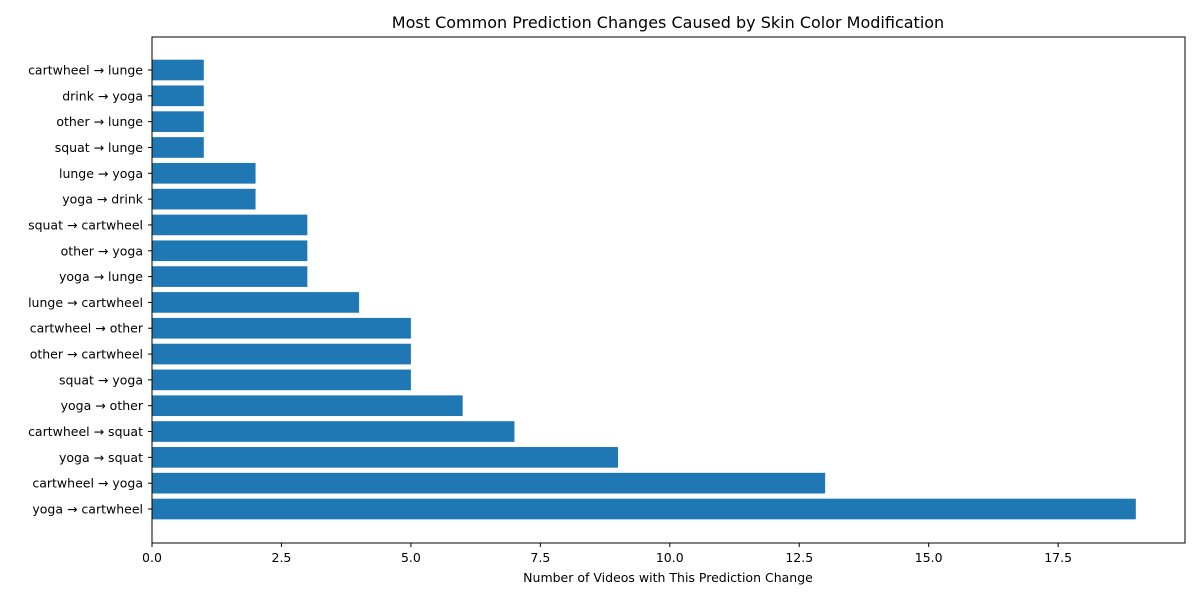 This screenshot has width=1200, height=600. I want to click on x-tick-label: 15.0, so click(929, 557).